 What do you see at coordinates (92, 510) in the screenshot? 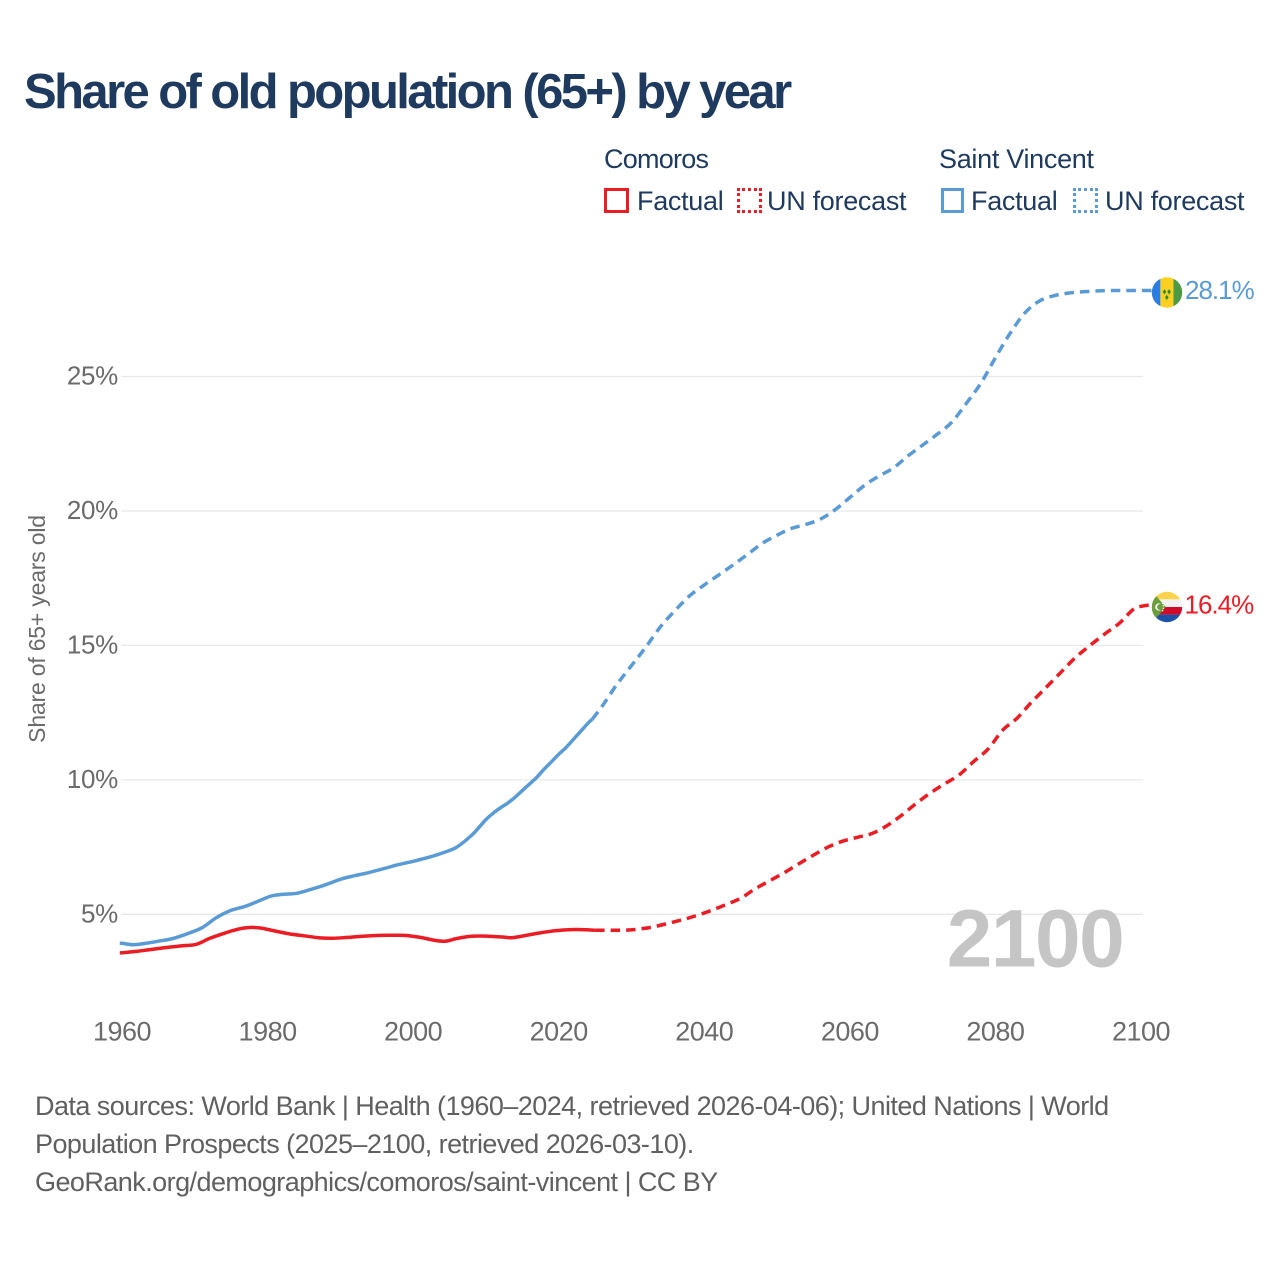
I see `svg-text: 20%` at bounding box center [92, 510].